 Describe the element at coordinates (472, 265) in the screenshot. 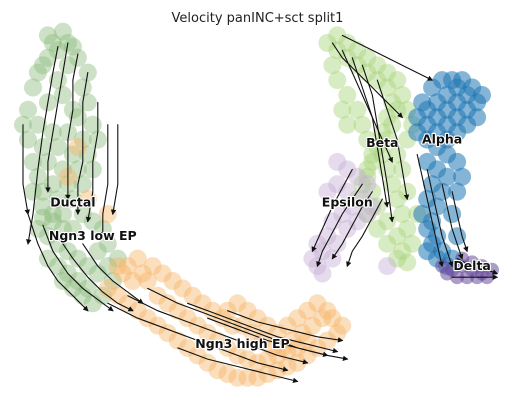

I see `cluster-label-delta: Delta` at that location.